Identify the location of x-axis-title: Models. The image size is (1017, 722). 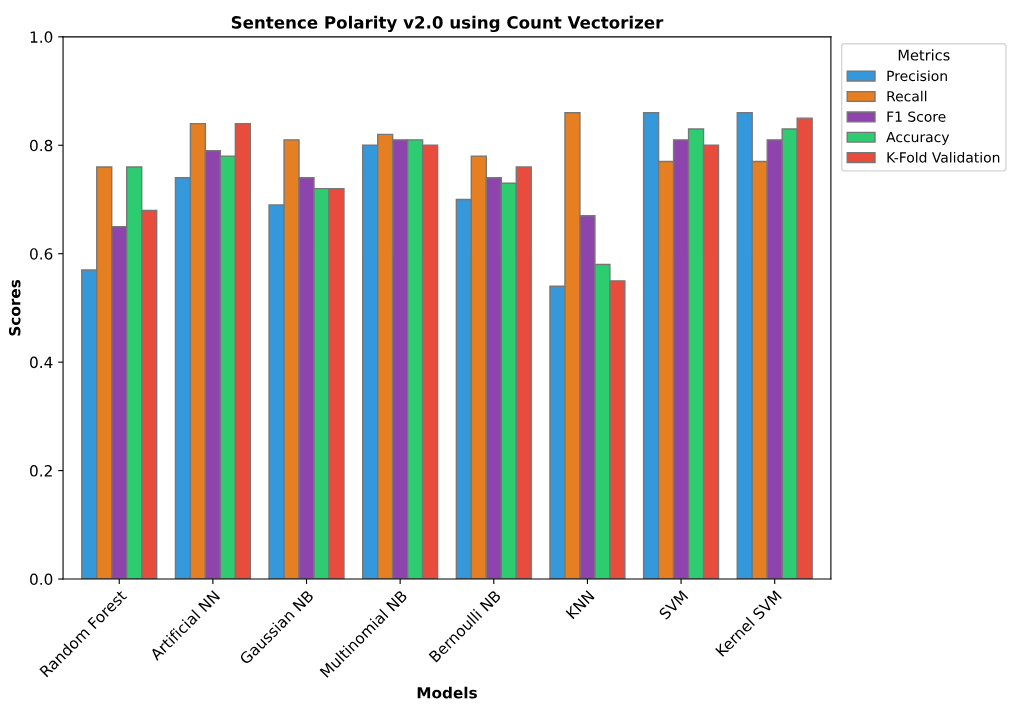
(447, 692).